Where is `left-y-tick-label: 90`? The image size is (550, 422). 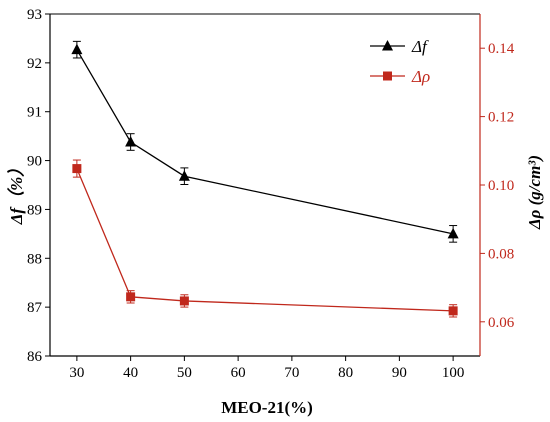
left-y-tick-label: 90 is located at coordinates (34, 162).